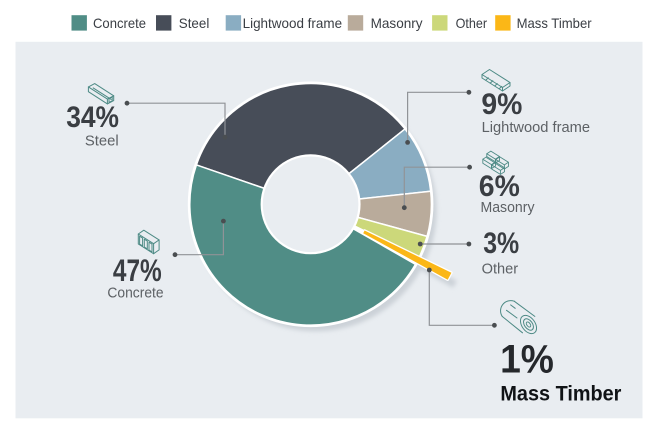 This screenshot has height=437, width=659. I want to click on svg-text: 3%, so click(501, 243).